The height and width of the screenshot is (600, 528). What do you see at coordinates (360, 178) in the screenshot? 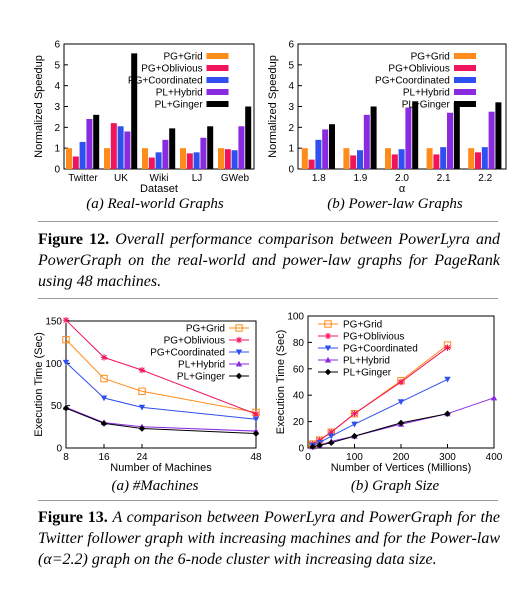
I see `x-tick-label: 1.9` at bounding box center [360, 178].